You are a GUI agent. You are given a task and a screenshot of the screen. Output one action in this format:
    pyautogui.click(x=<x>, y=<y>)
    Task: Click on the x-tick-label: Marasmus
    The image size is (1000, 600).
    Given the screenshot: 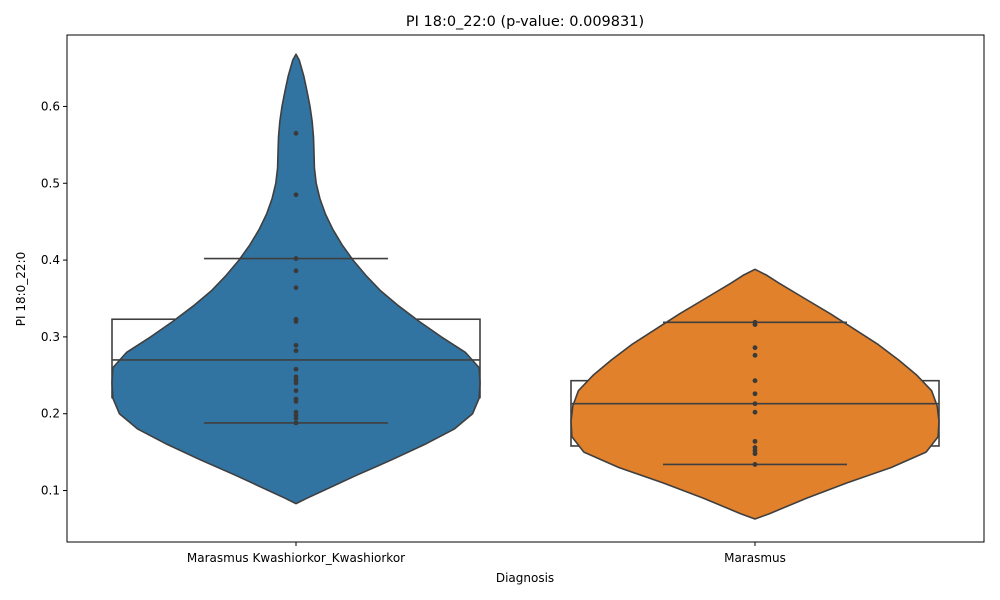 What is the action you would take?
    pyautogui.click(x=755, y=558)
    